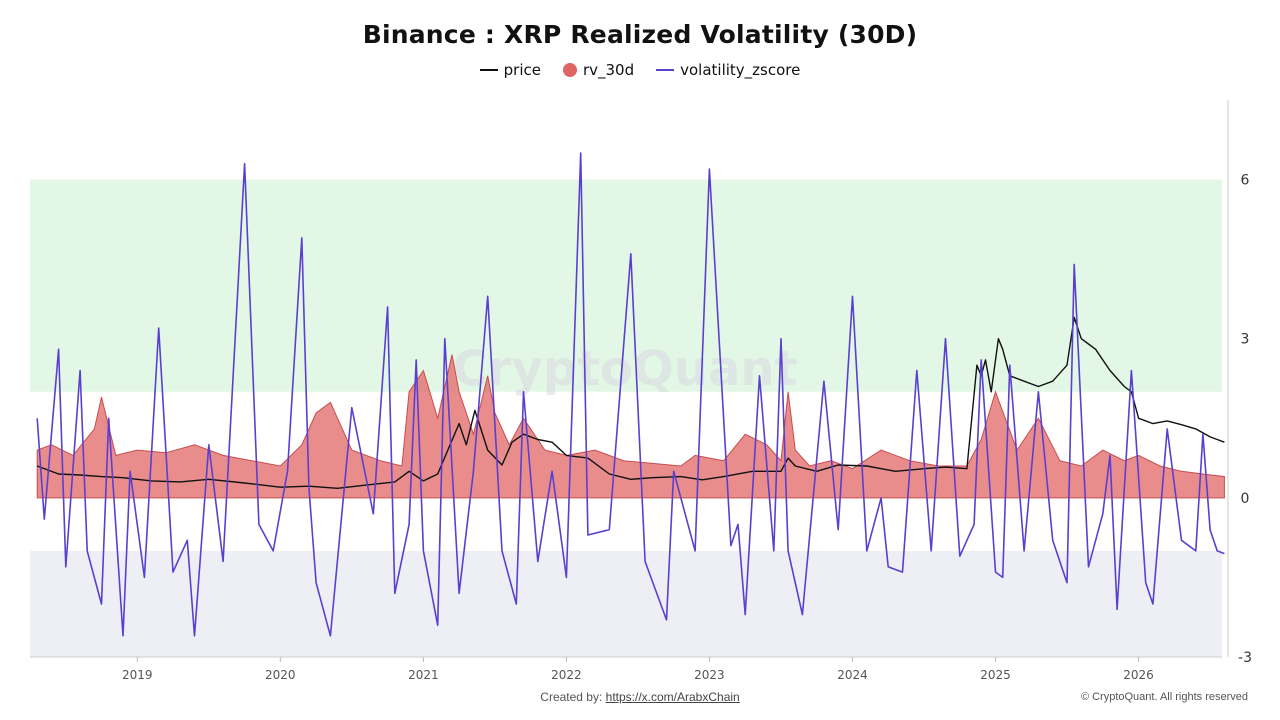 The width and height of the screenshot is (1280, 720). I want to click on legend-swatch-volatility-zscore, so click(665, 70).